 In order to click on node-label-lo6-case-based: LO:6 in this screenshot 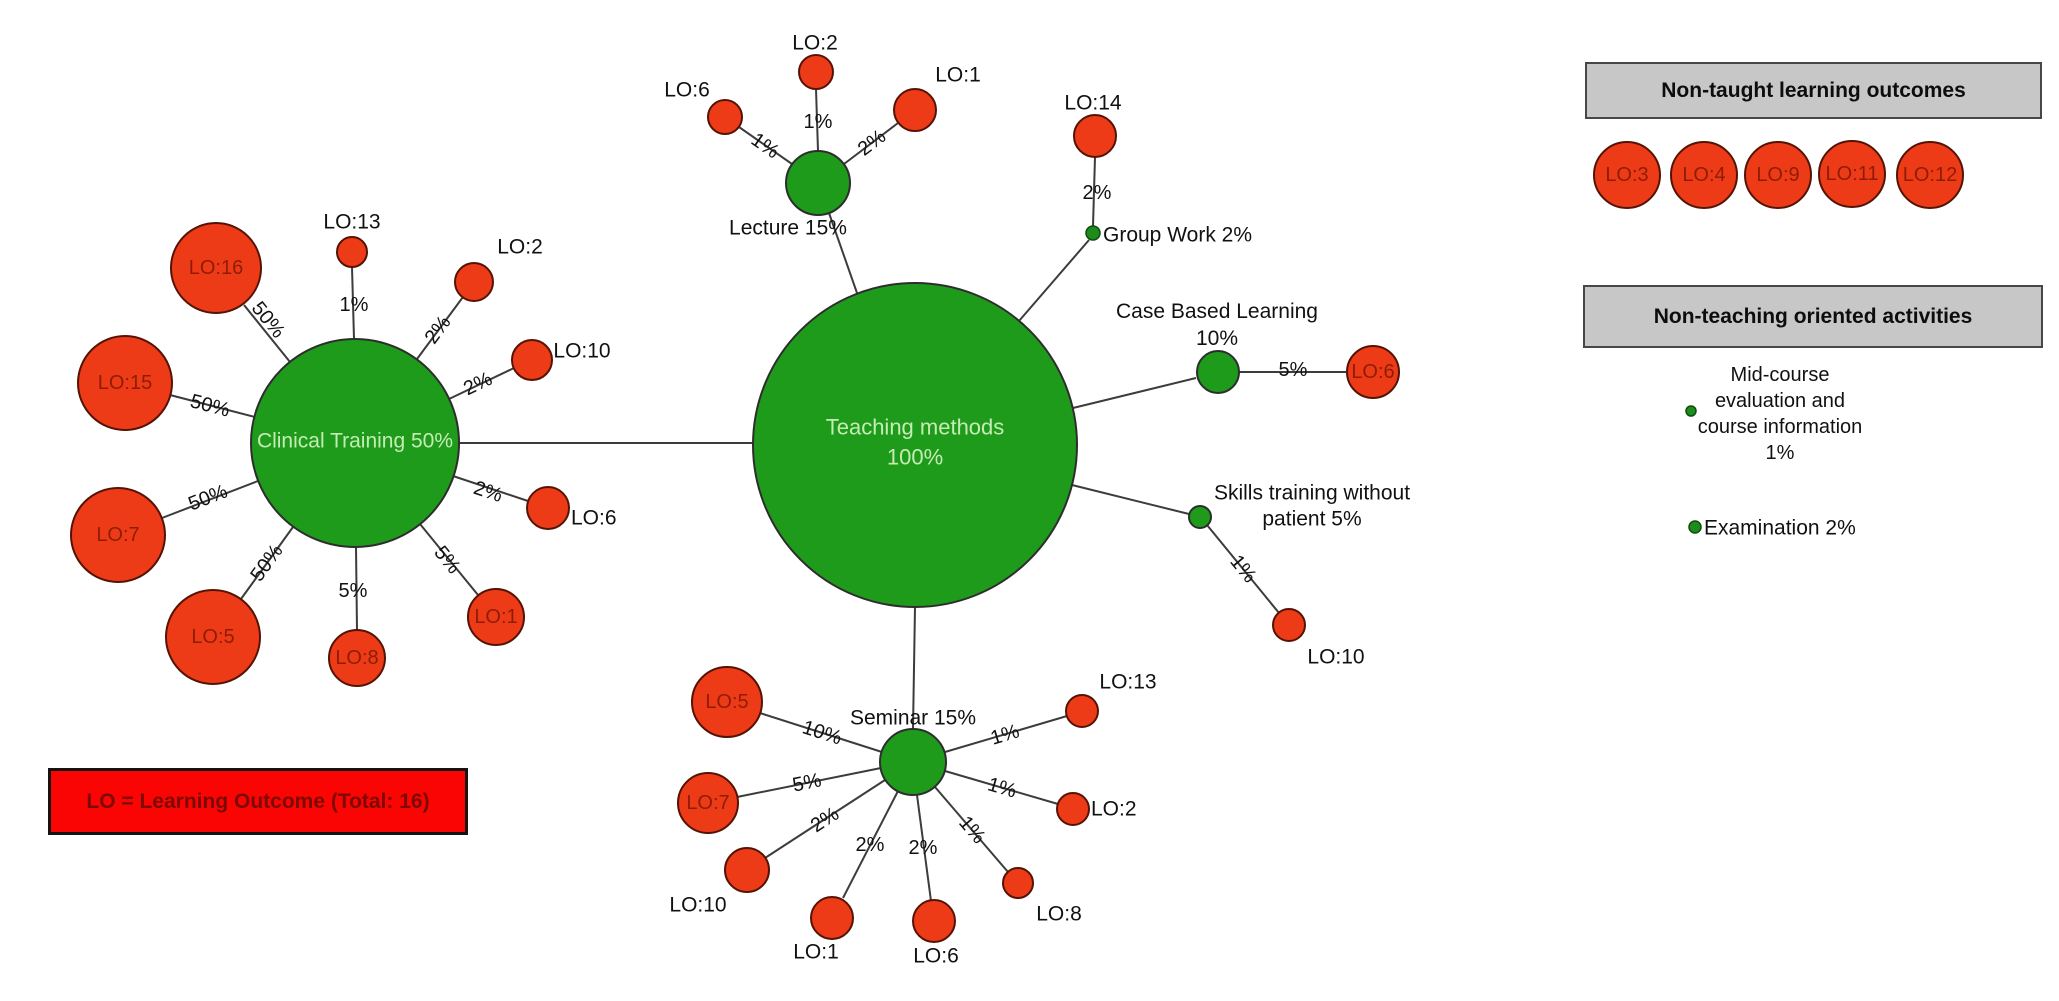, I will do `click(1372, 372)`.